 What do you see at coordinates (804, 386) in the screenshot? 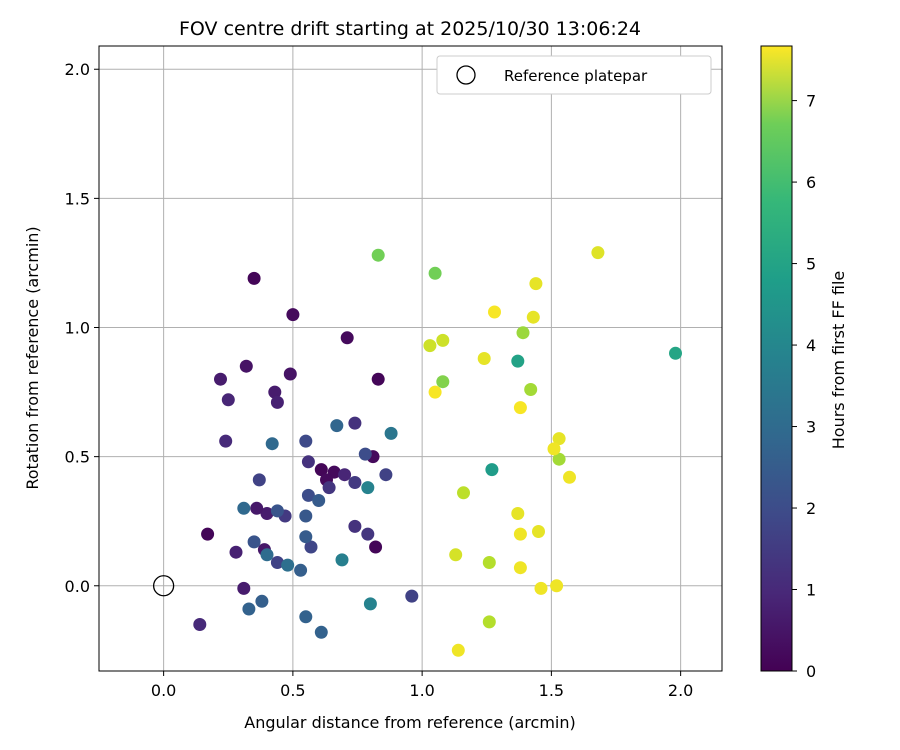
I see `colorbar-ticks: 0 1 2 3 4 5 6 7` at bounding box center [804, 386].